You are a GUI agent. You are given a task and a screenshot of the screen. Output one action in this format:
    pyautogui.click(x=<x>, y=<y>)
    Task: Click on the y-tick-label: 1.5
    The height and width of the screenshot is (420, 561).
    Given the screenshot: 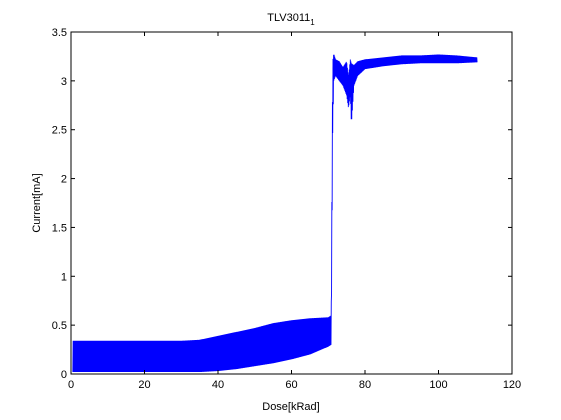 What is the action you would take?
    pyautogui.click(x=59, y=228)
    